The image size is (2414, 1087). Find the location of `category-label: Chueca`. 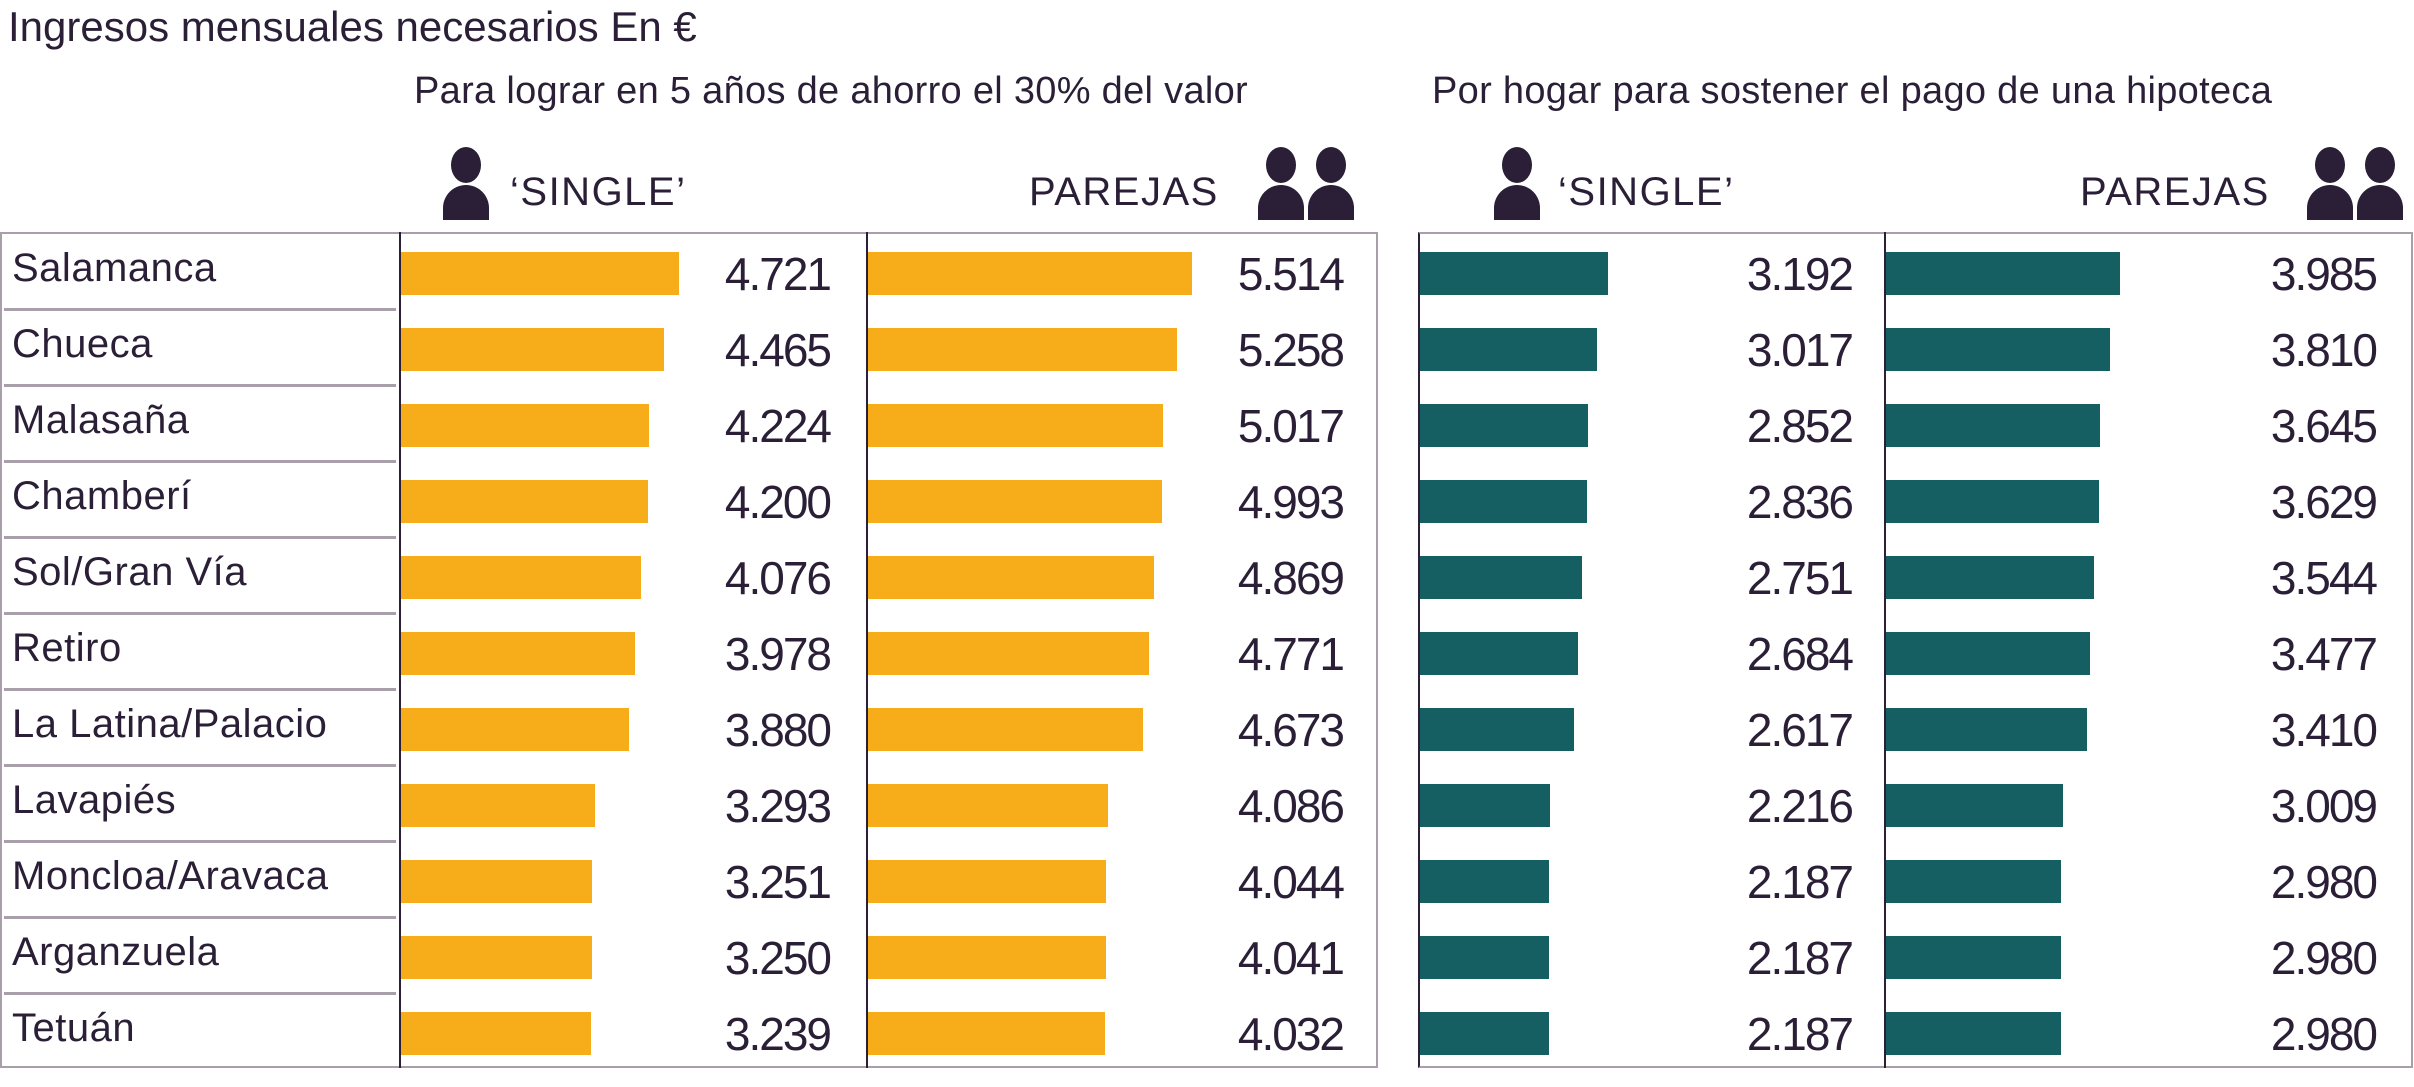

category-label: Chueca is located at coordinates (82, 344).